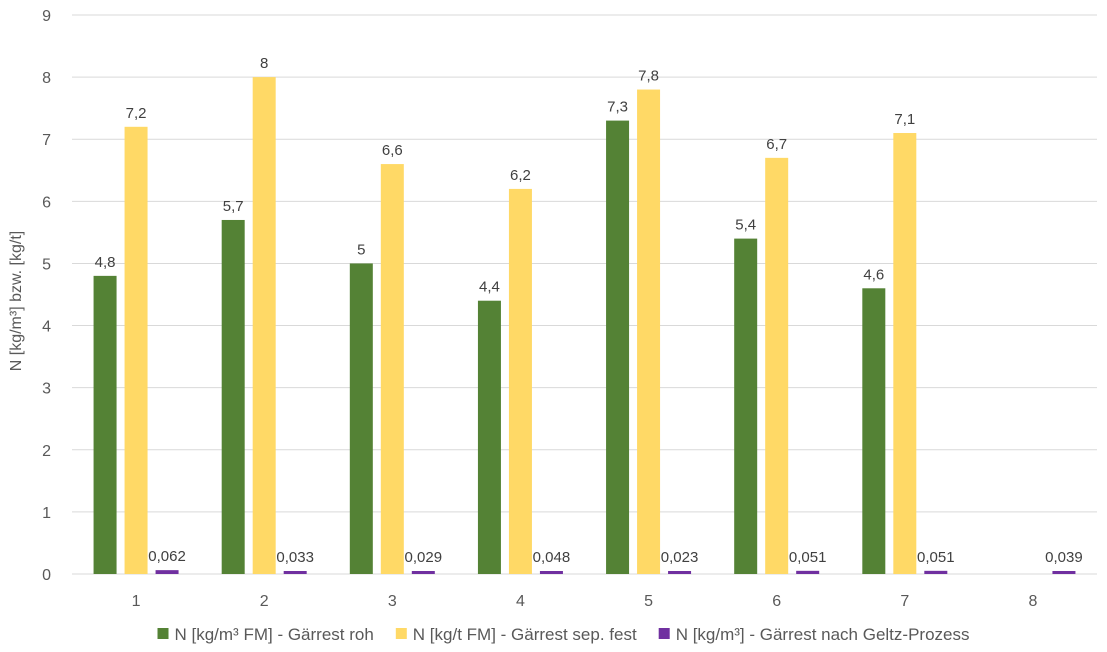 This screenshot has width=1107, height=652. I want to click on data-label: 7,3, so click(617, 107).